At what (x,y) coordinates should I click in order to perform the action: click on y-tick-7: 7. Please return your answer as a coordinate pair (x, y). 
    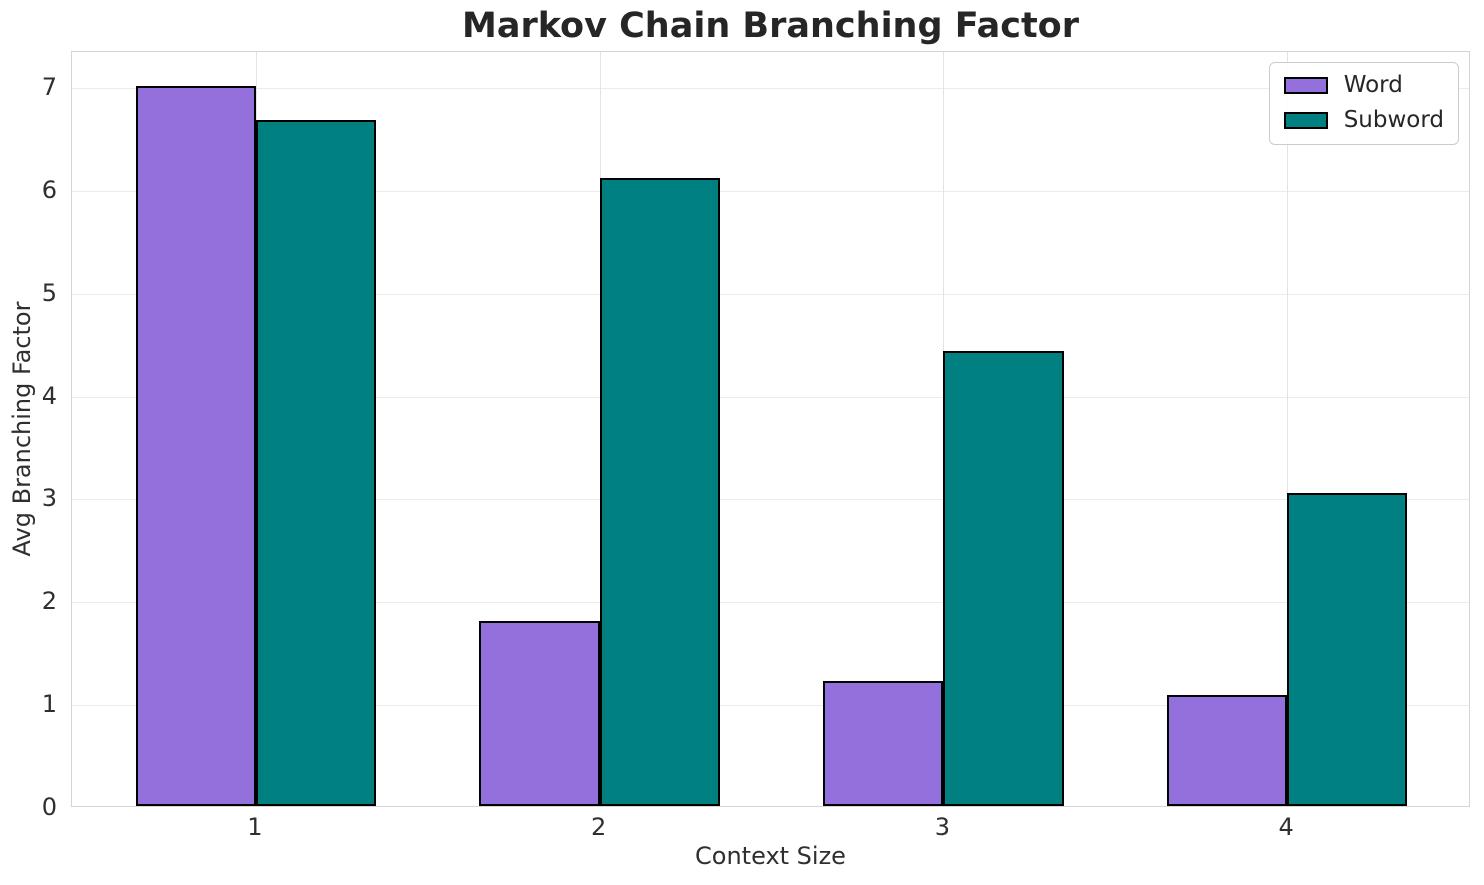
    Looking at the image, I should click on (49, 87).